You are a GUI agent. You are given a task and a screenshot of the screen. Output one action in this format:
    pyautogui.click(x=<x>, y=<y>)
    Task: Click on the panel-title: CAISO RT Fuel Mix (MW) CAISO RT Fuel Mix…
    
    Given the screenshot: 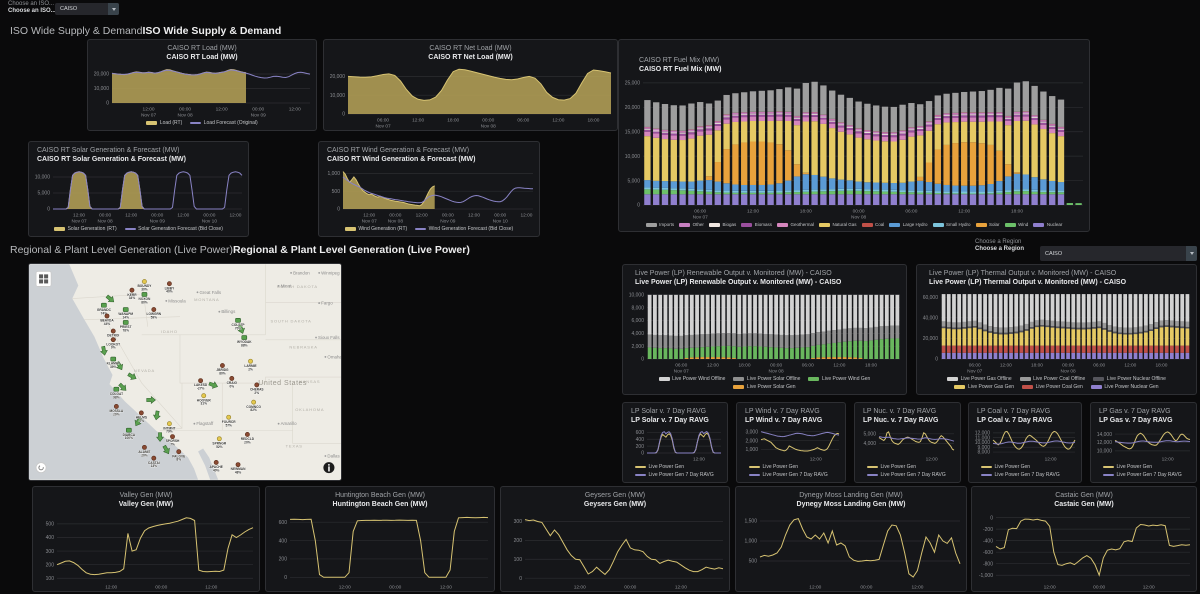 What is the action you would take?
    pyautogui.click(x=680, y=65)
    